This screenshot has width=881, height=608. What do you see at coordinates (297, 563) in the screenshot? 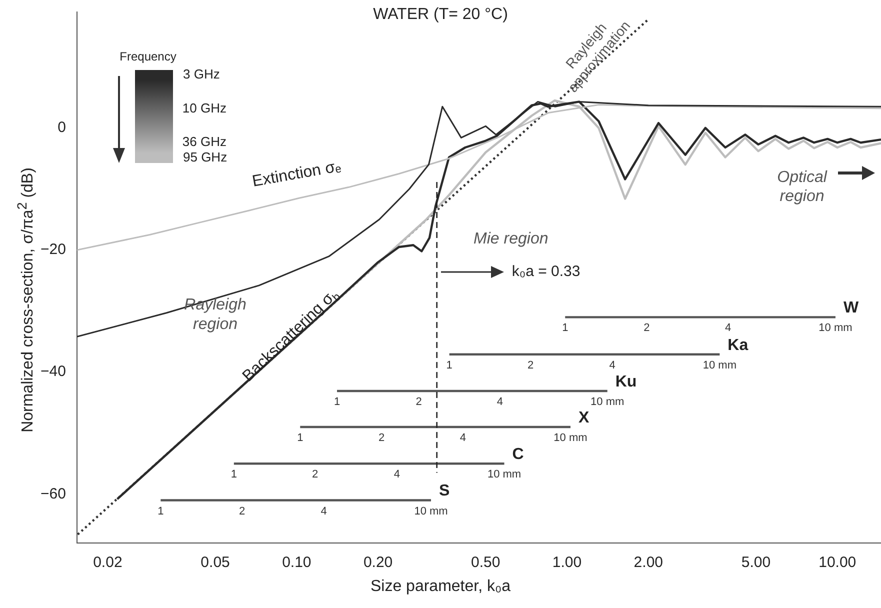
I see `x-tick-label: 0.10` at bounding box center [297, 563].